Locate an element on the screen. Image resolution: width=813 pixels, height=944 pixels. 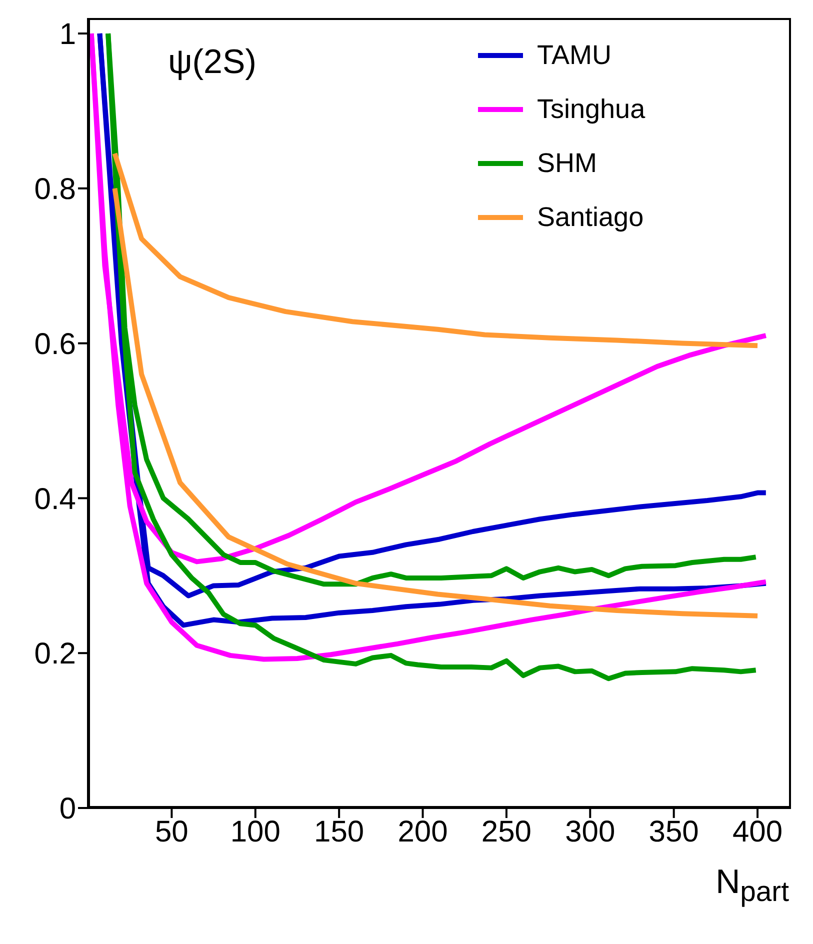
y-tick-label: 0.6 is located at coordinates (55, 344).